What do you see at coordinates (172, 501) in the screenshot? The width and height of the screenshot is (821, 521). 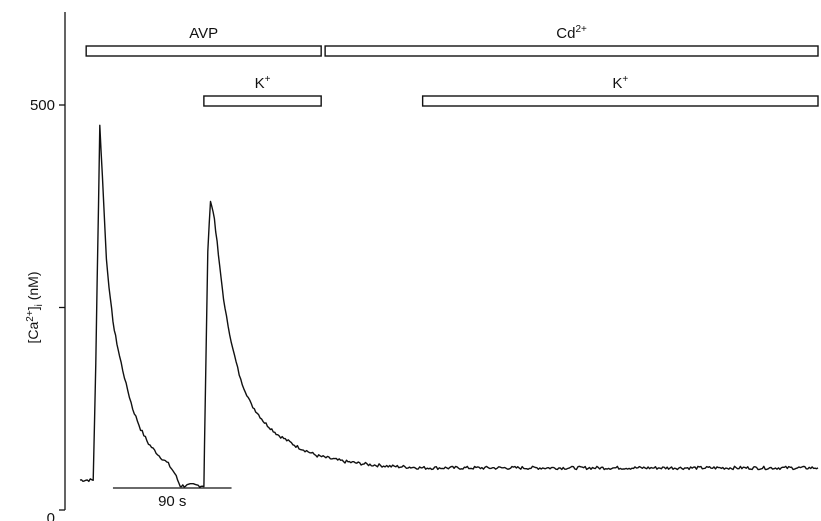 I see `scale-bar-label: 90 s` at bounding box center [172, 501].